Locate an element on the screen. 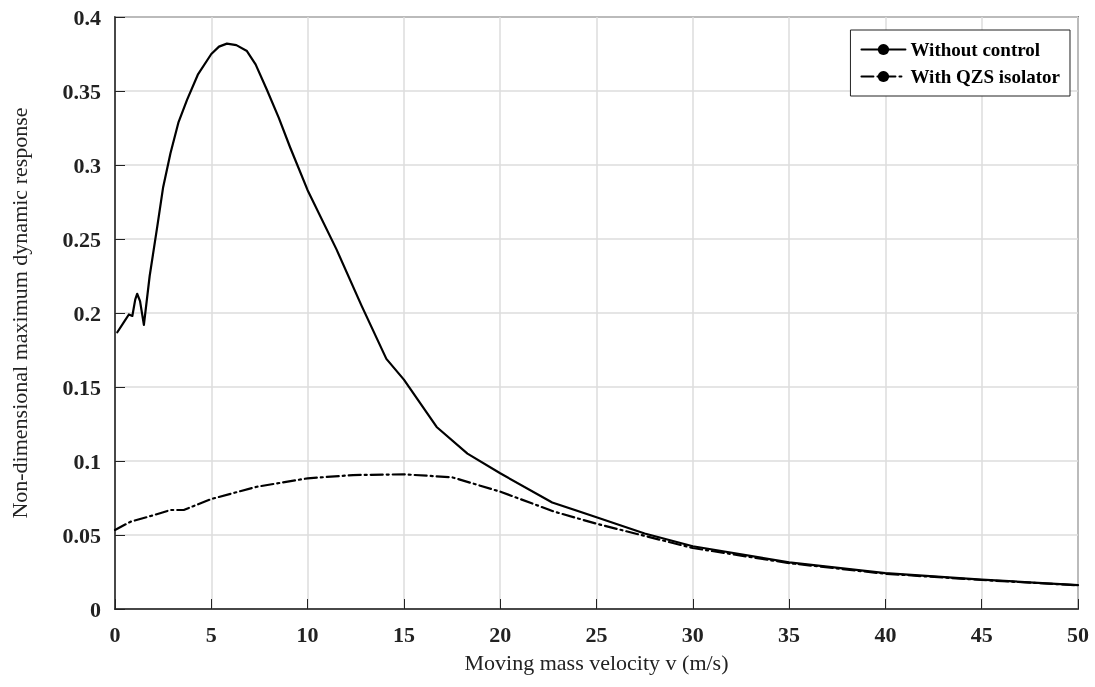 Image resolution: width=1095 pixels, height=687 pixels. x-tick-label: 5 is located at coordinates (211, 634).